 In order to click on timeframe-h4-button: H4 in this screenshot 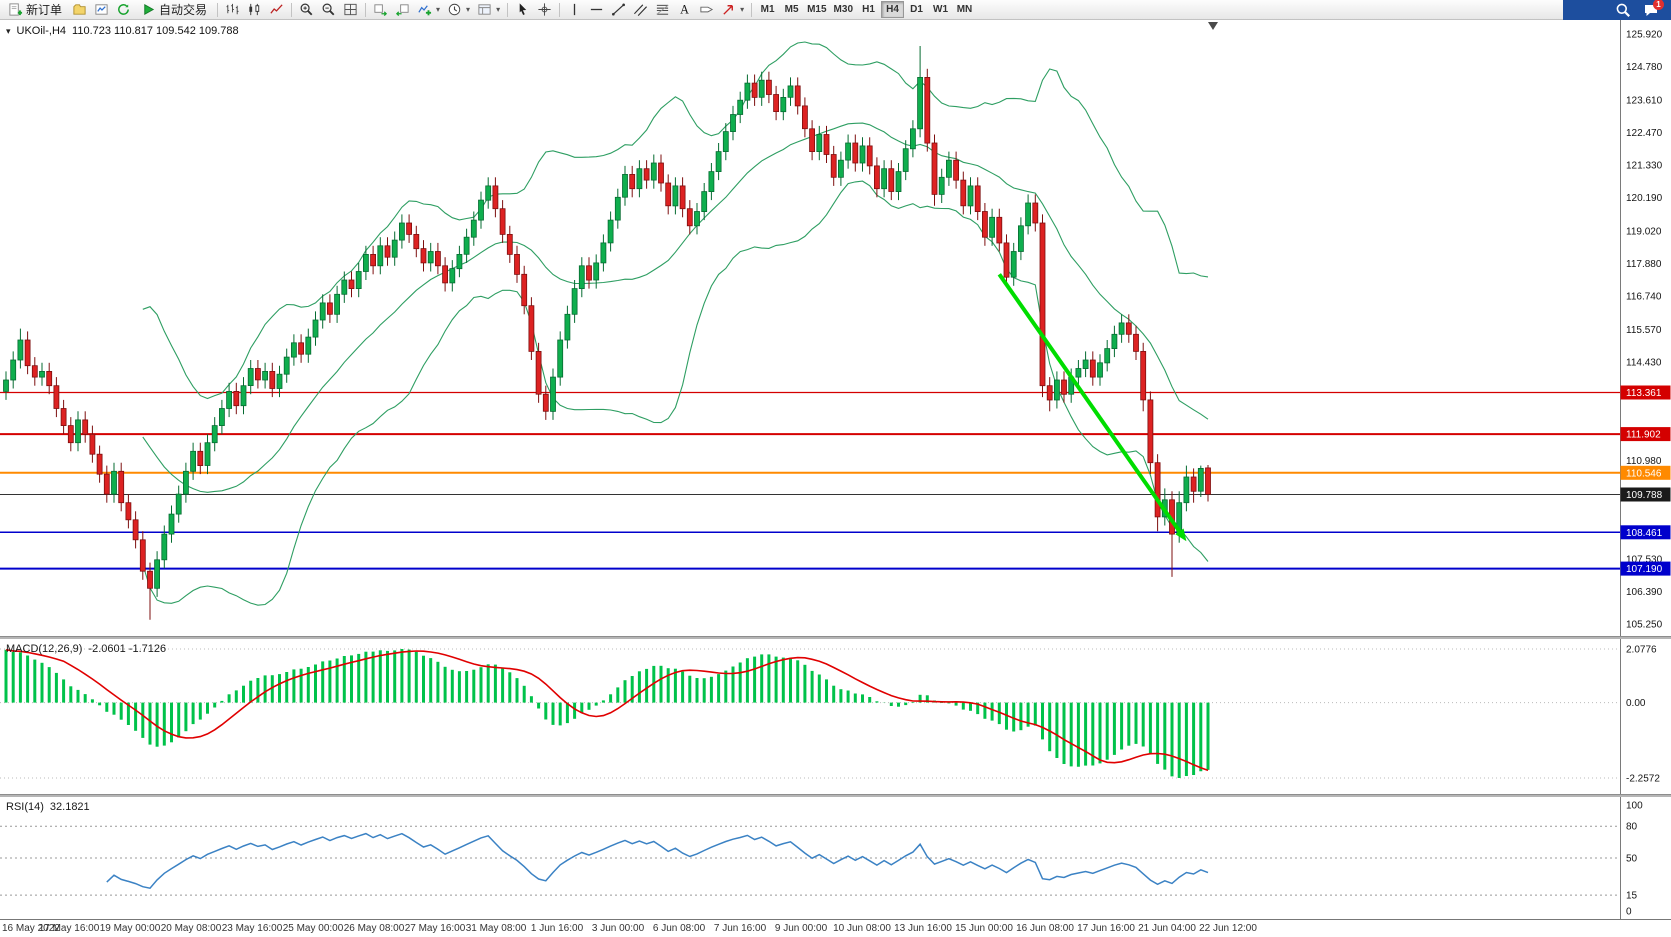, I will do `click(892, 9)`.